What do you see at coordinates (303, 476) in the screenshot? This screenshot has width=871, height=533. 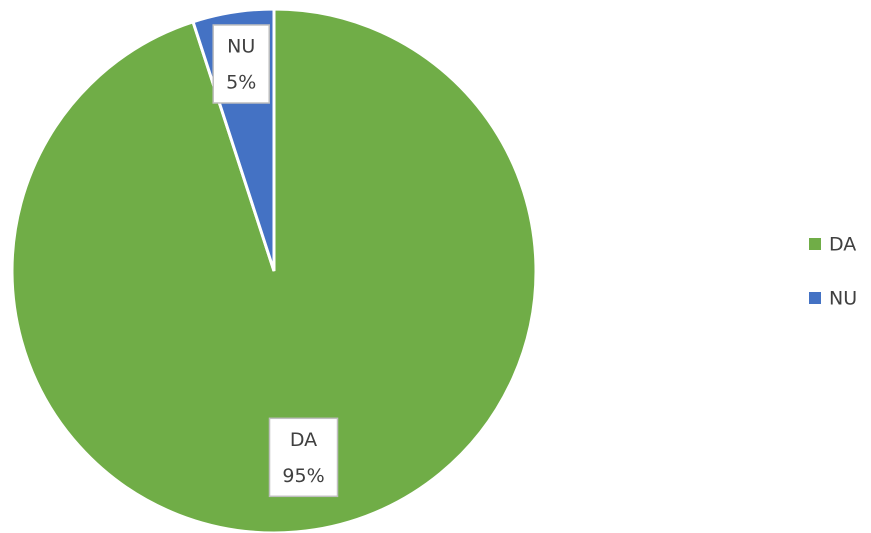 I see `data-label-value: 95%` at bounding box center [303, 476].